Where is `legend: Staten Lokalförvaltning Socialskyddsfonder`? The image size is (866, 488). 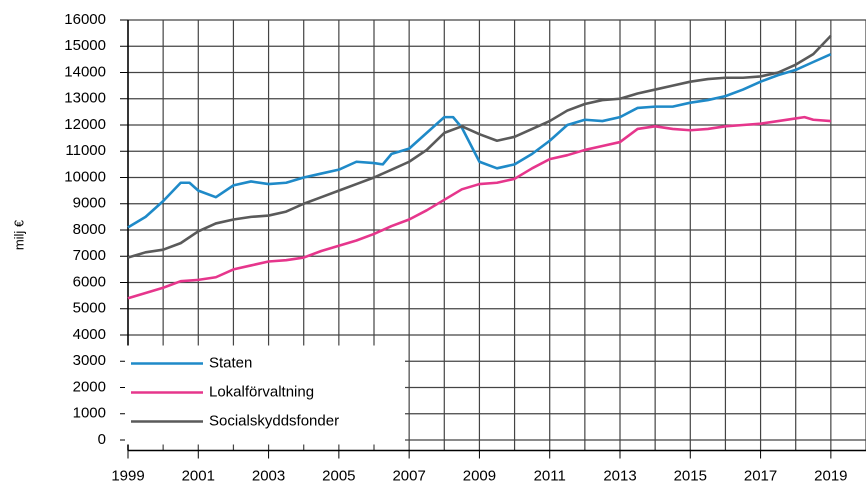
legend: Staten Lokalförvaltning Socialskyddsfonder is located at coordinates (265, 395).